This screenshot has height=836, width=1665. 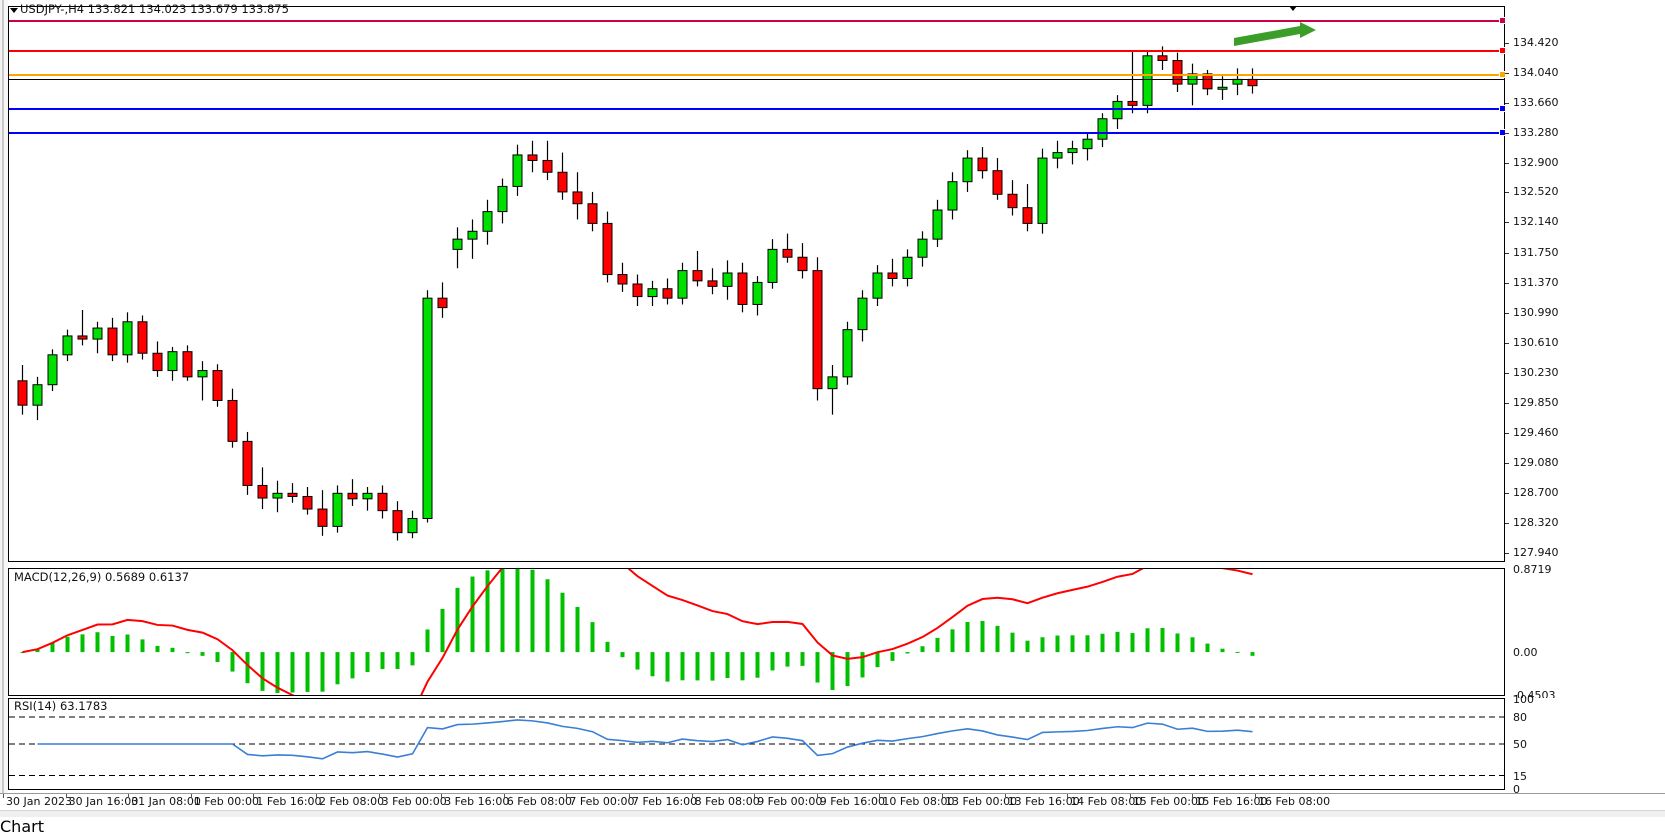 I want to click on time-axis-label: 7 Feb 16:00, so click(x=665, y=801).